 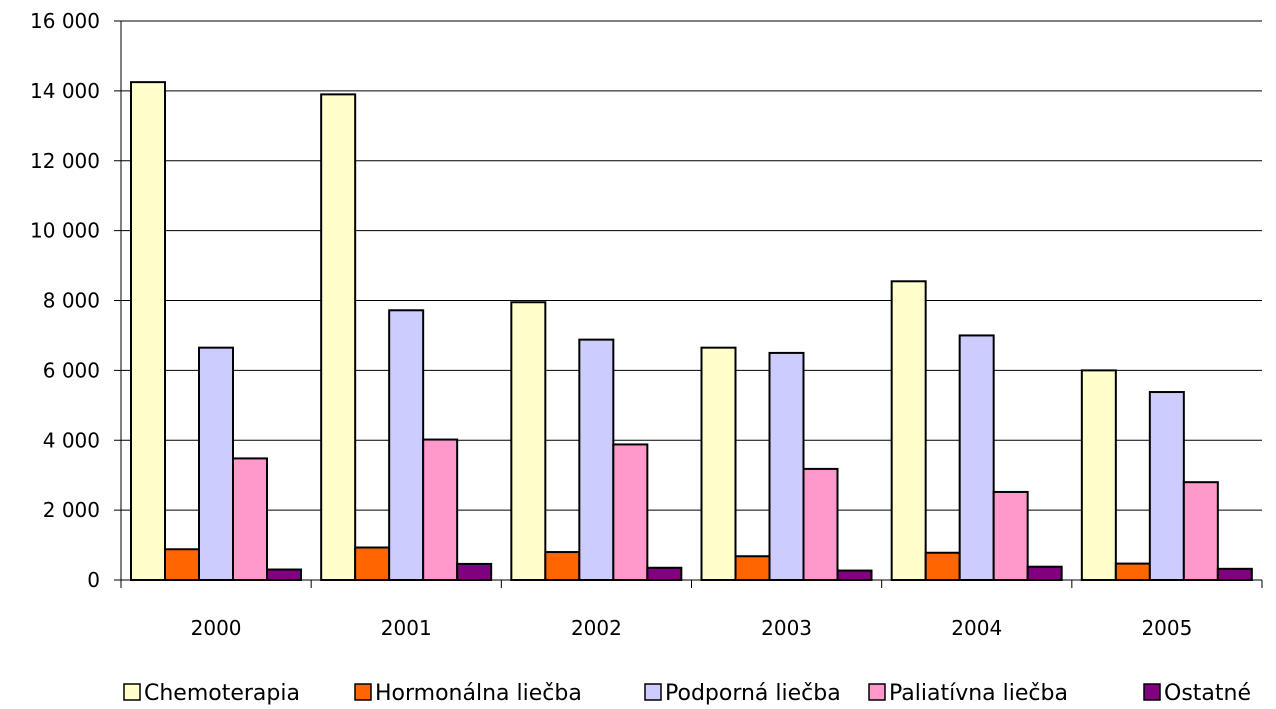 What do you see at coordinates (440, 509) in the screenshot?
I see `bar-paliatívna-liečba-2001` at bounding box center [440, 509].